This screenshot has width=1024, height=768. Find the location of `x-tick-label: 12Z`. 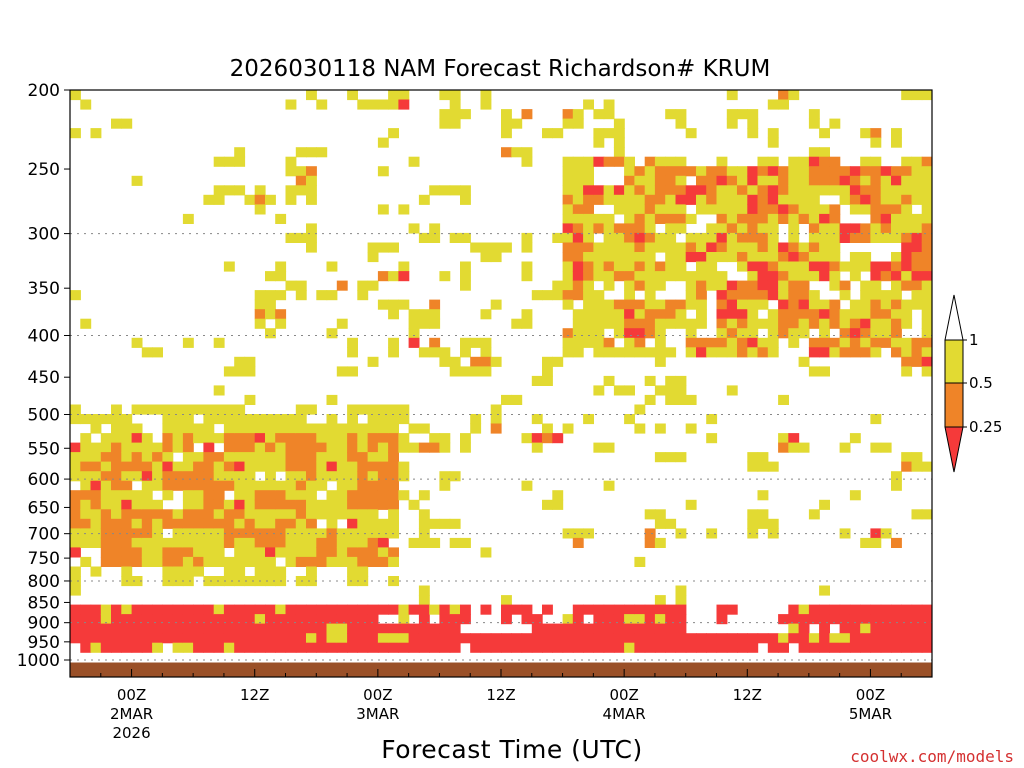

x-tick-label: 12Z is located at coordinates (500, 695).